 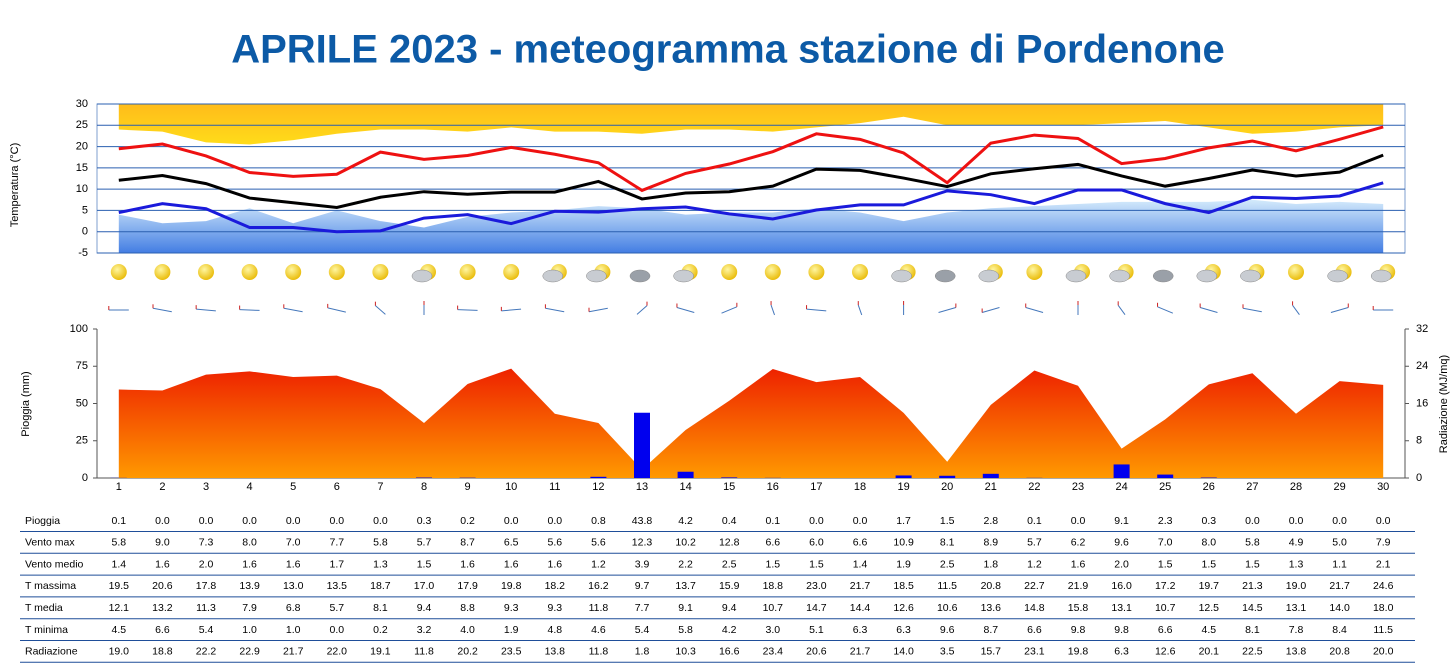 What do you see at coordinates (1165, 487) in the screenshot?
I see `x-tick-label: 25` at bounding box center [1165, 487].